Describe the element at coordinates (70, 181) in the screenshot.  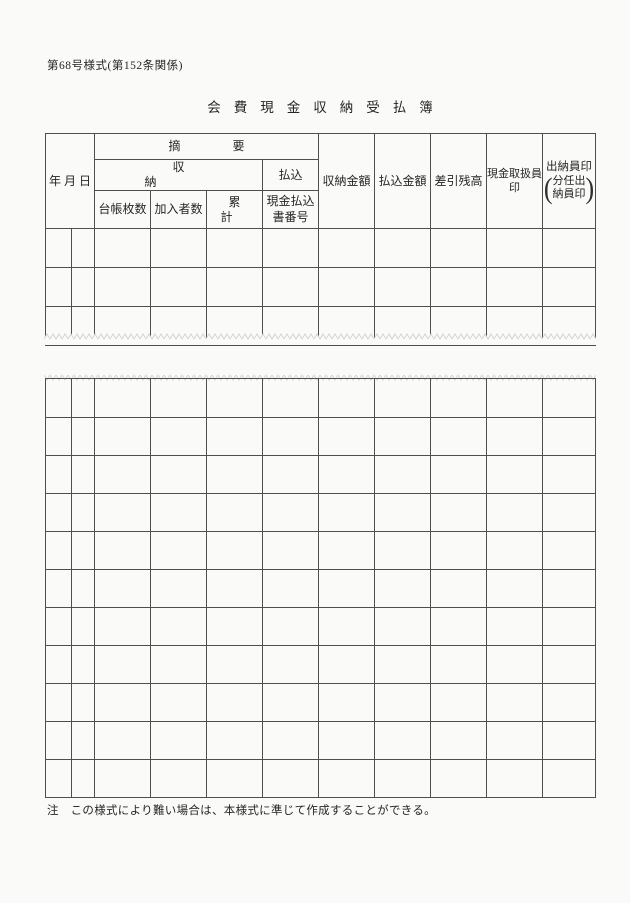
I see `header-date: 年月日` at that location.